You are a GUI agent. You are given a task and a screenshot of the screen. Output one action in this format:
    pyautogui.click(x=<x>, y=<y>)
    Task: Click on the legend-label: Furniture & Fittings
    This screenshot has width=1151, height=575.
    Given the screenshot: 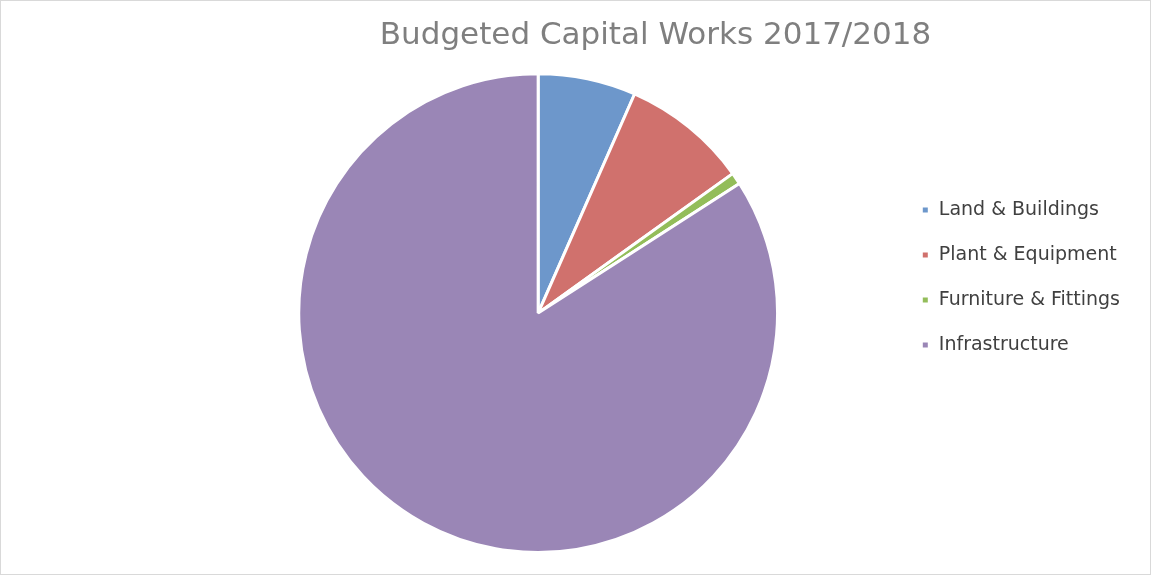 What is the action you would take?
    pyautogui.click(x=1029, y=297)
    